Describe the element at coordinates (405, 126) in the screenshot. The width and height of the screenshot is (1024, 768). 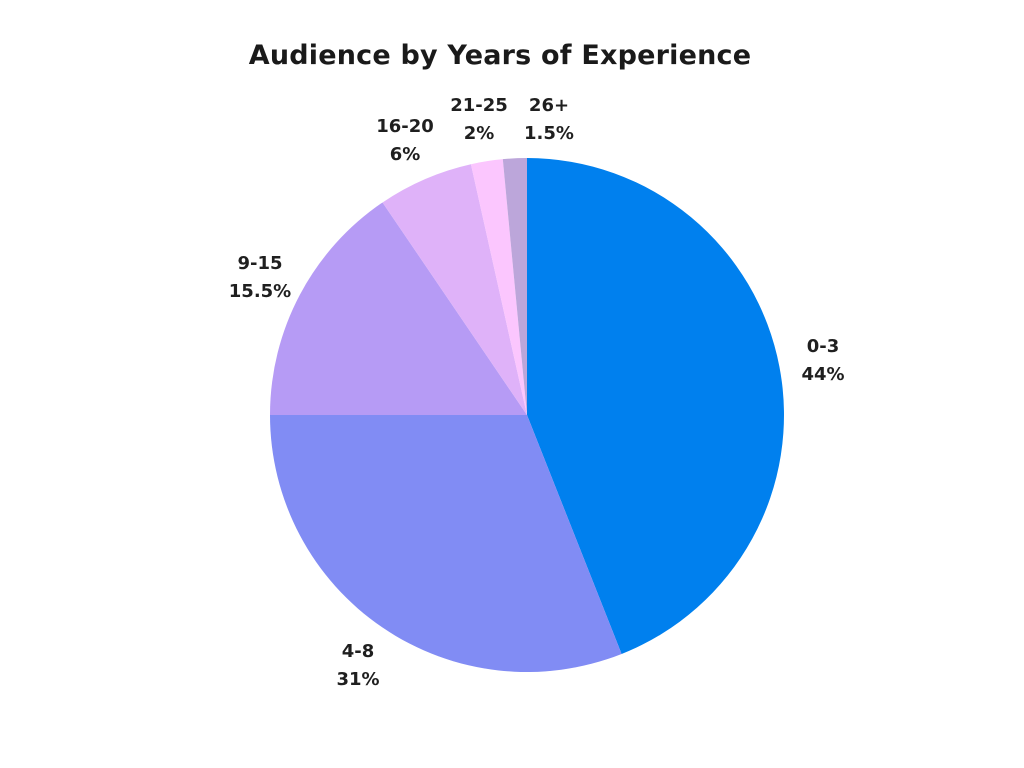
I see `slice-category-label: 16-20` at that location.